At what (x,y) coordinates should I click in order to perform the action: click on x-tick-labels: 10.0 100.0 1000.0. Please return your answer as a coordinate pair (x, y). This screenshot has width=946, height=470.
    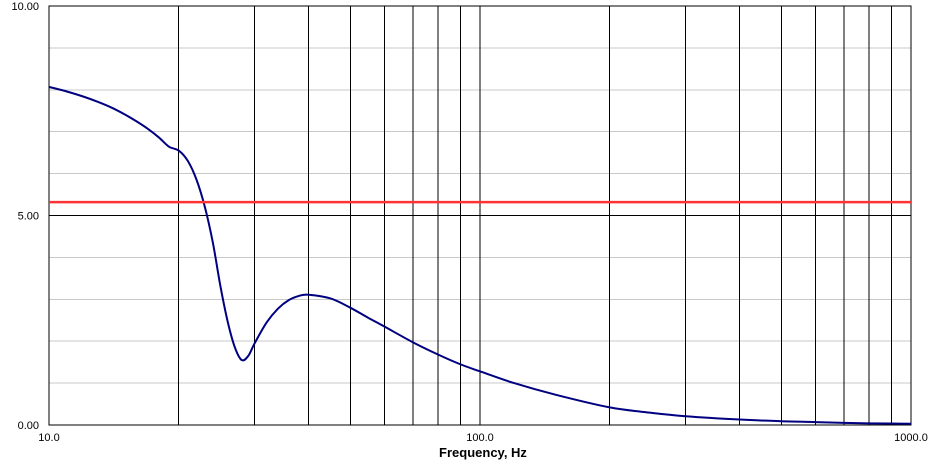
    Looking at the image, I should click on (483, 438).